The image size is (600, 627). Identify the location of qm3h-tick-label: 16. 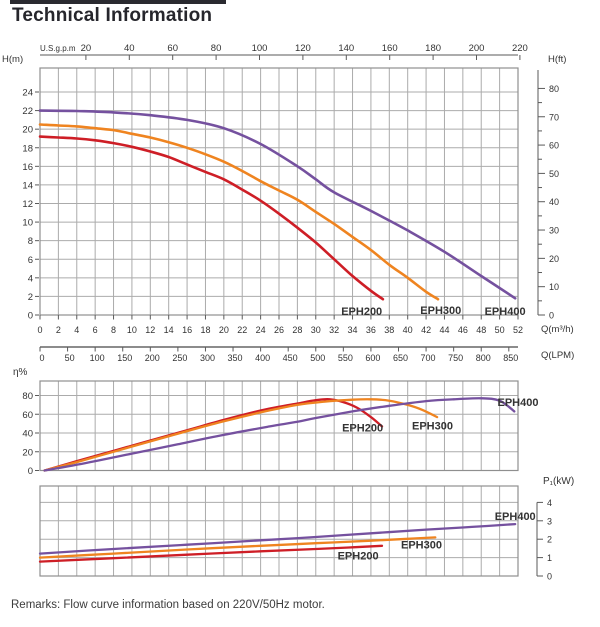
(187, 330).